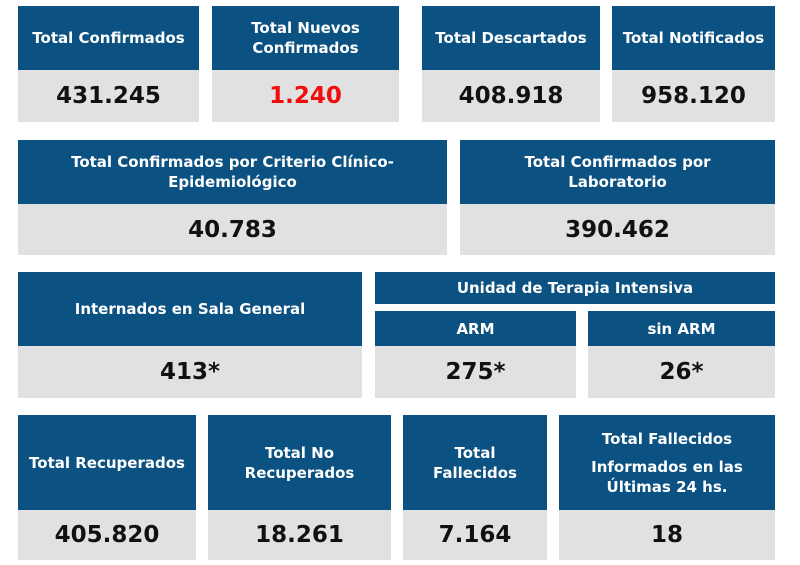 The height and width of the screenshot is (565, 800). I want to click on card-value: 958.120, so click(693, 96).